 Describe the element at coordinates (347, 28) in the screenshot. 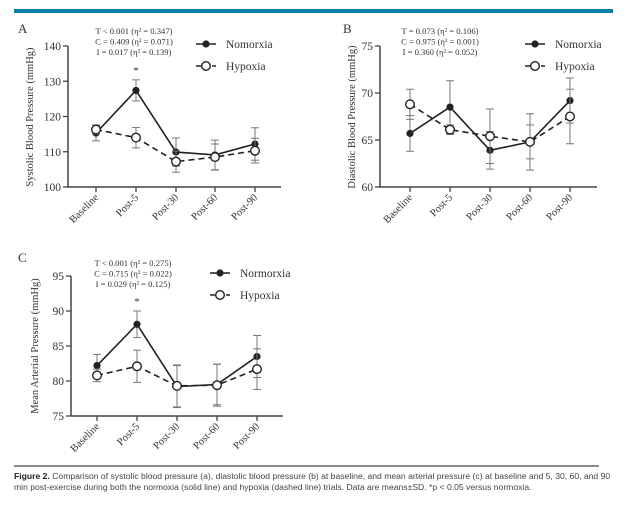

I see `panel-label: B` at that location.